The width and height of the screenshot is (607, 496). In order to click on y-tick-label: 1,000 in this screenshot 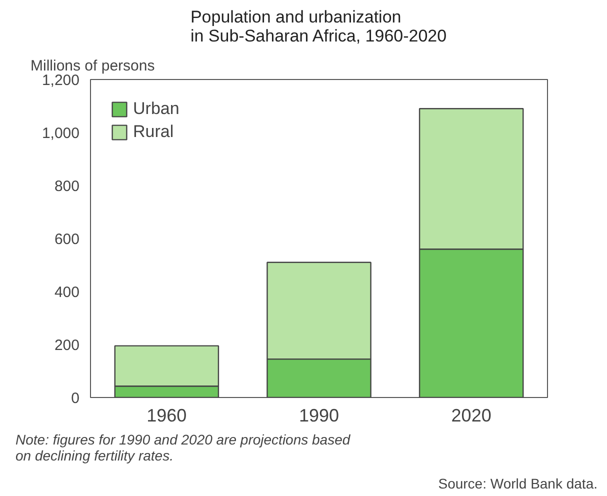, I will do `click(61, 133)`.